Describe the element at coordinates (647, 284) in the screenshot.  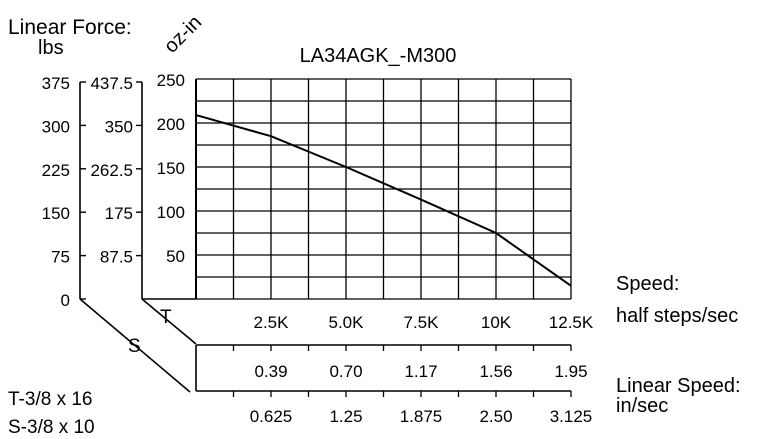
I see `speed-label-line1: Speed:` at that location.